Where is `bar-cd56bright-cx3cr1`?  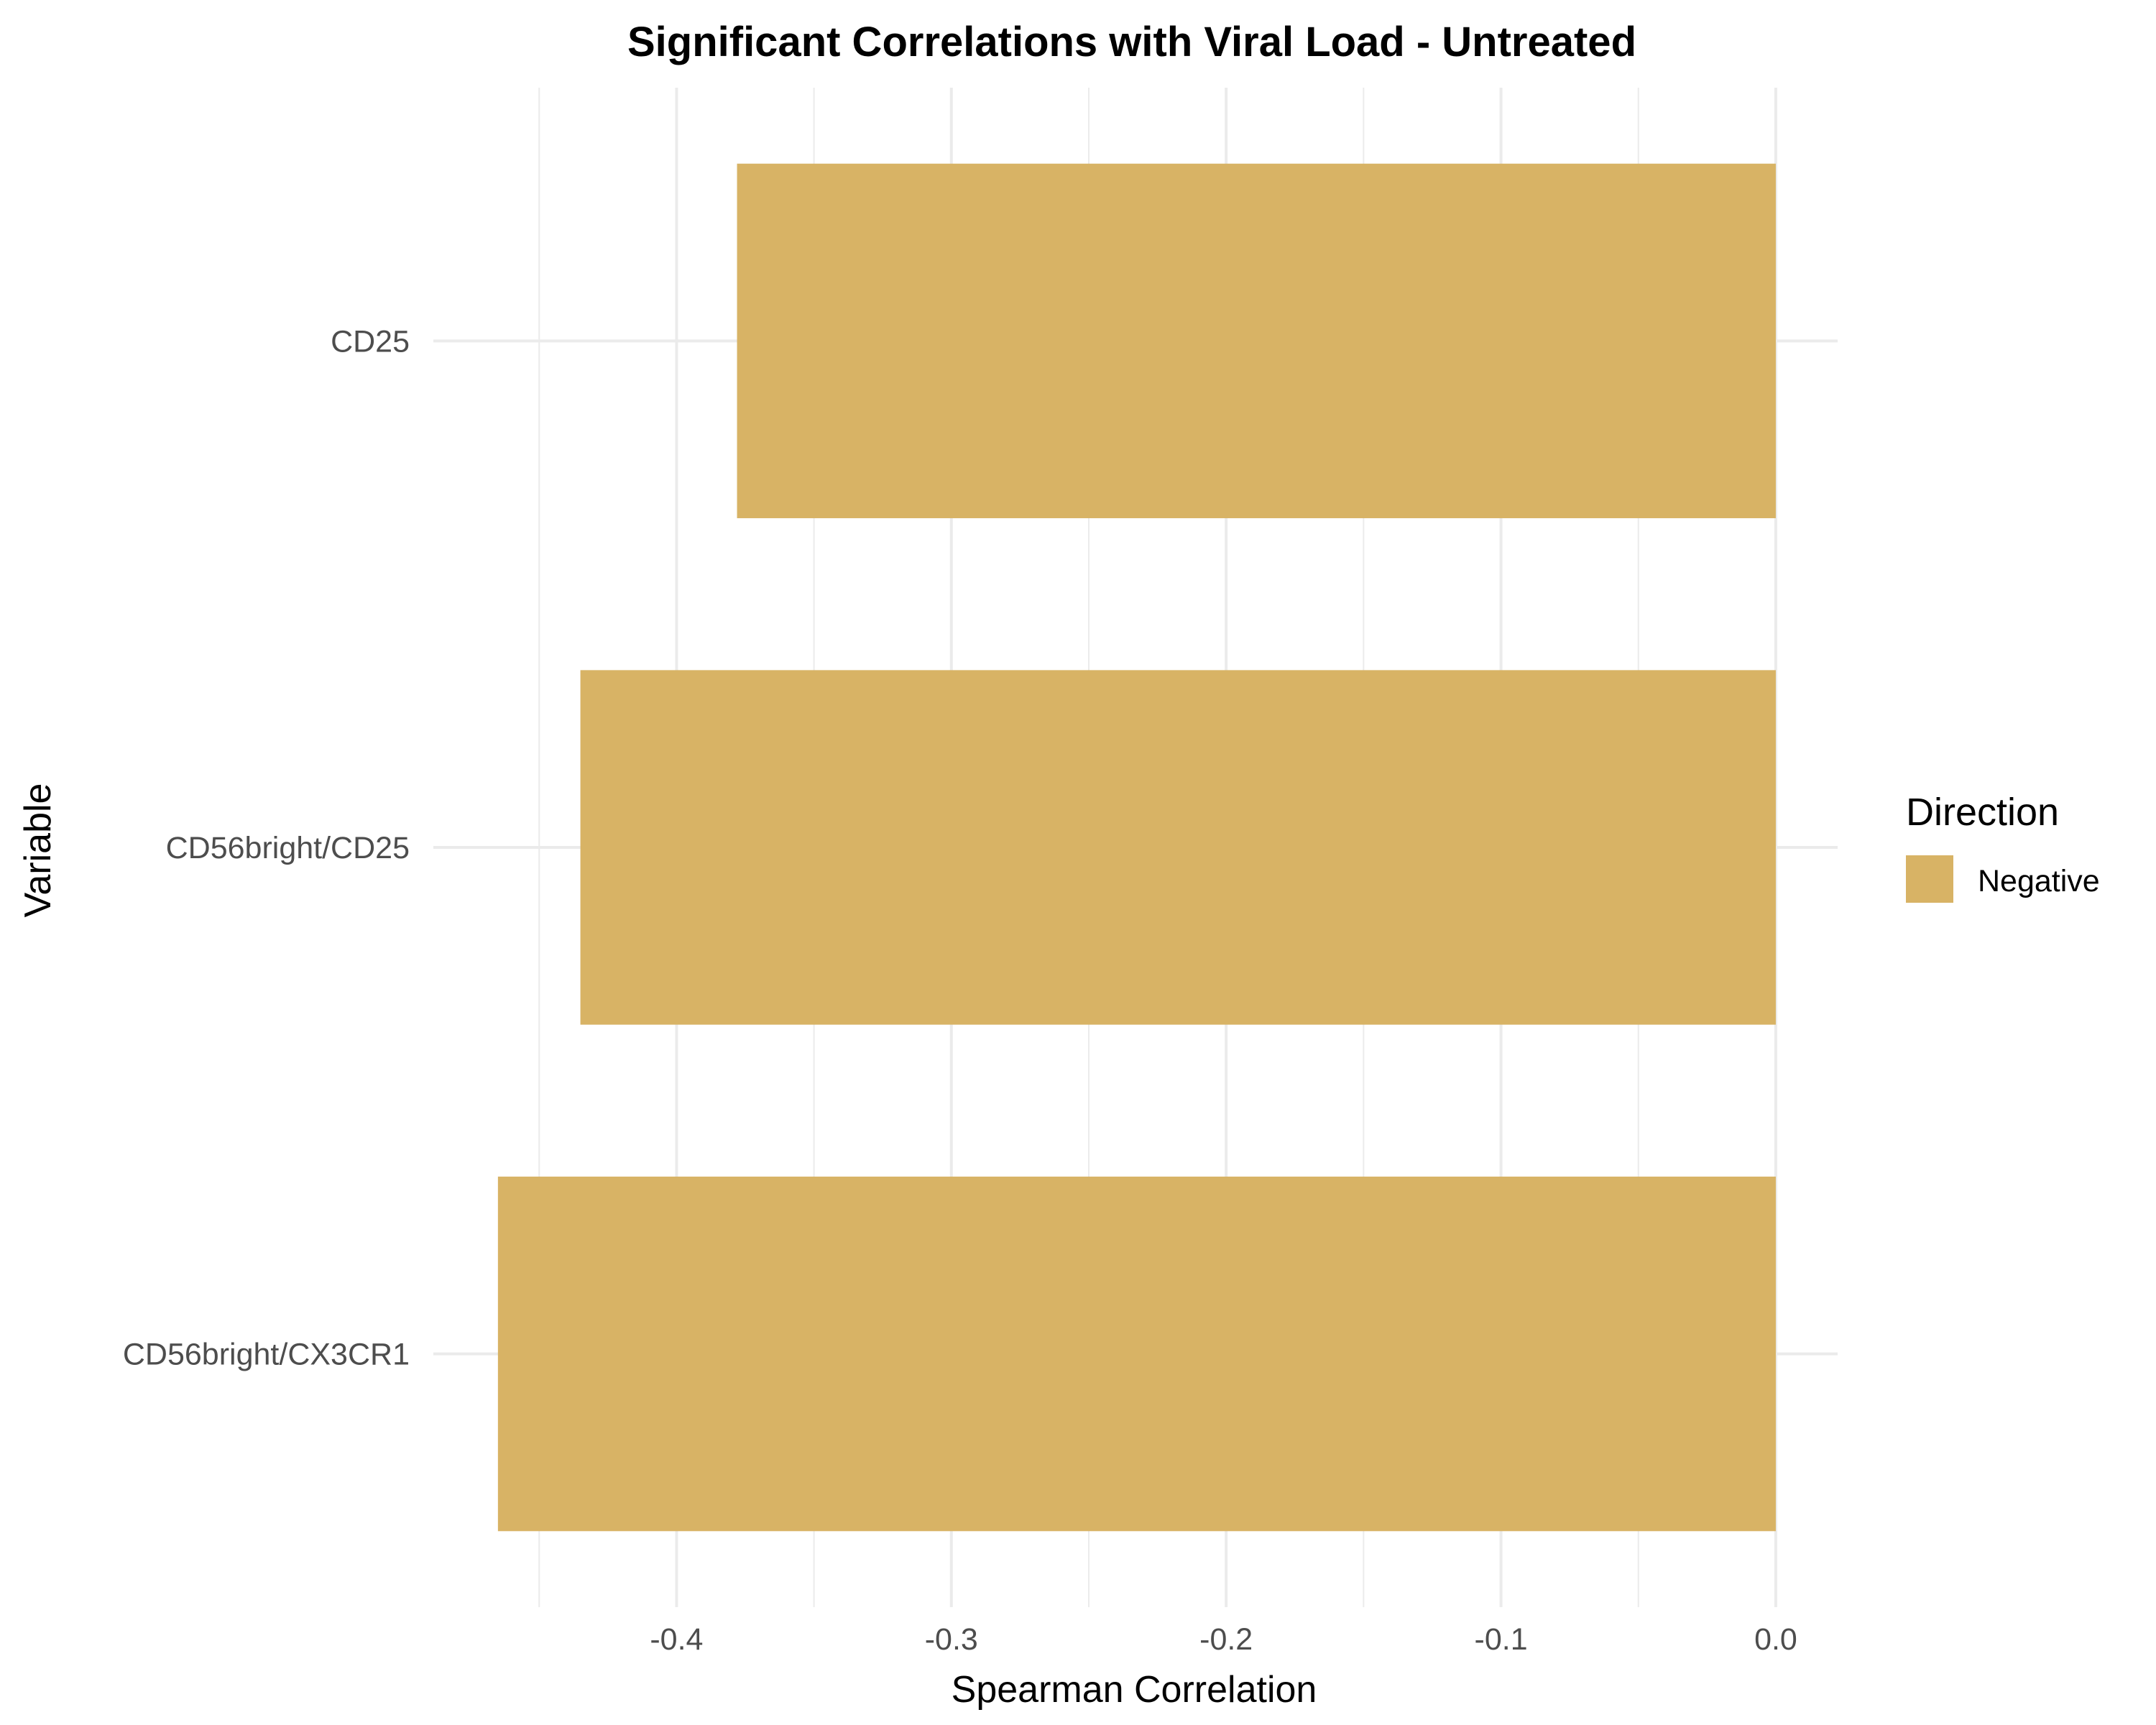
bar-cd56bright-cx3cr1 is located at coordinates (1136, 1354).